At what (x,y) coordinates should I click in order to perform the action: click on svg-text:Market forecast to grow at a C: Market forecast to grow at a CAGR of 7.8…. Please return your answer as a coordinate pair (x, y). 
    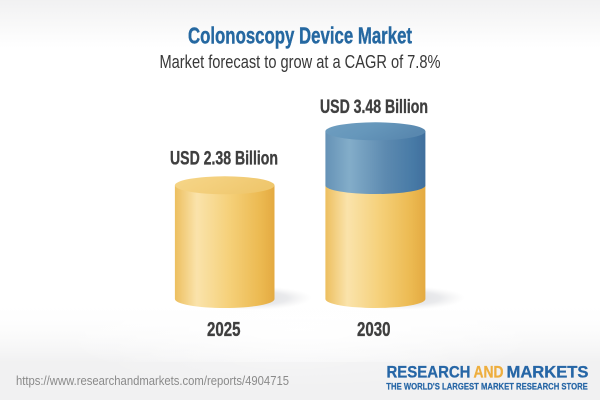
    Looking at the image, I should click on (300, 61).